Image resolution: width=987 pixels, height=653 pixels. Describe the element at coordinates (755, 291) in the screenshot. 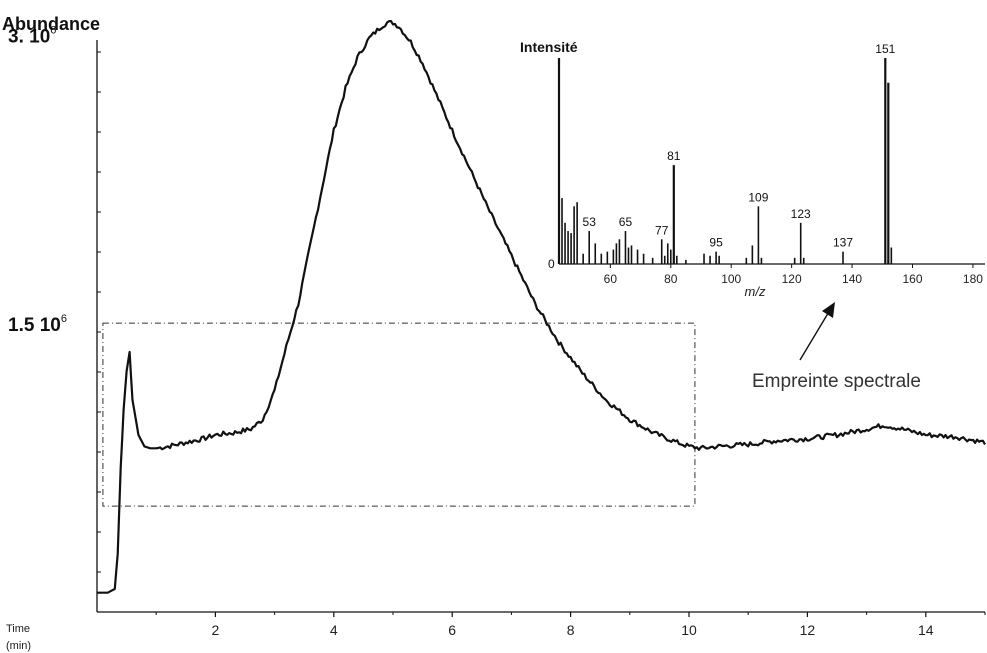

I see `inset-x-axis-title: m/z` at that location.